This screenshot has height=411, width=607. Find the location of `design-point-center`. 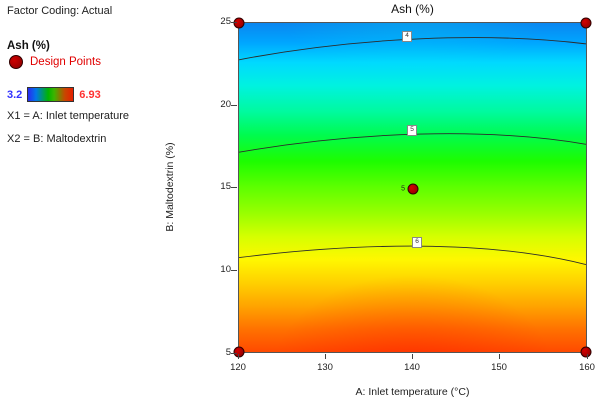

design-point-center is located at coordinates (413, 189).